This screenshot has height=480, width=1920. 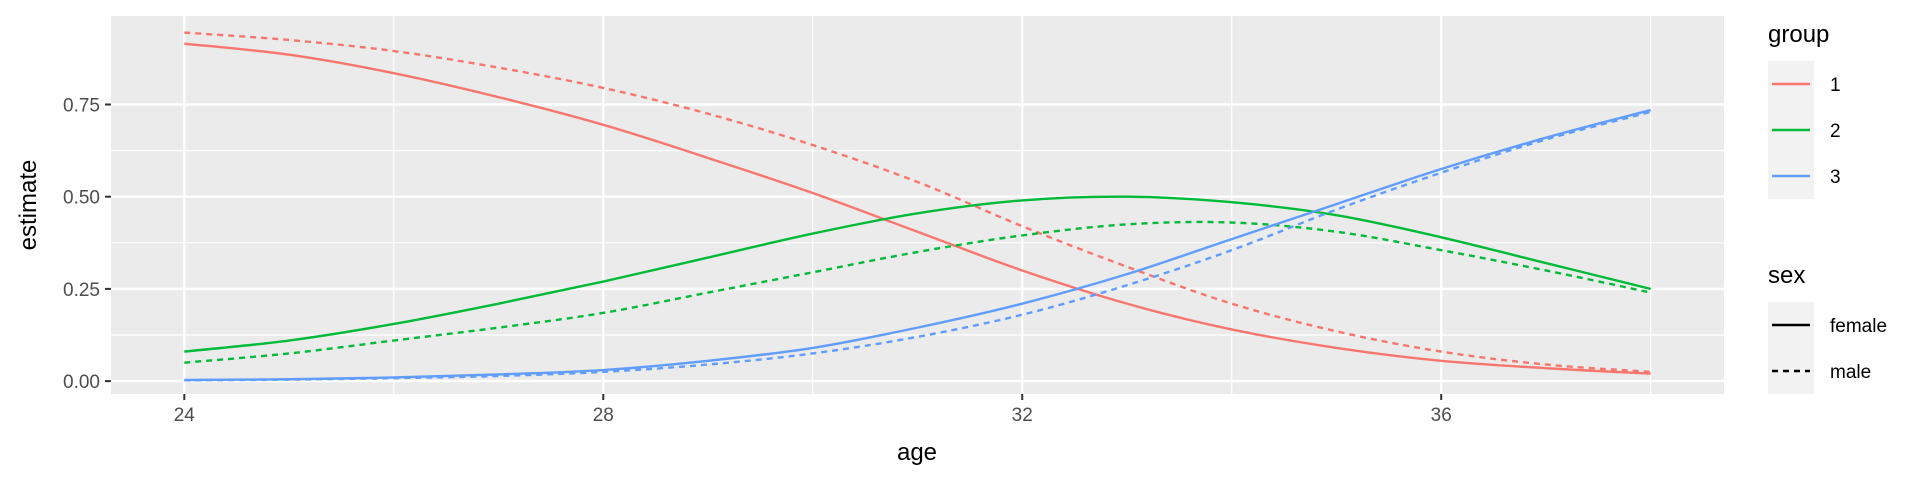 I want to click on y-axis: 0.00 0.25 0.50 0.75, so click(x=87, y=244).